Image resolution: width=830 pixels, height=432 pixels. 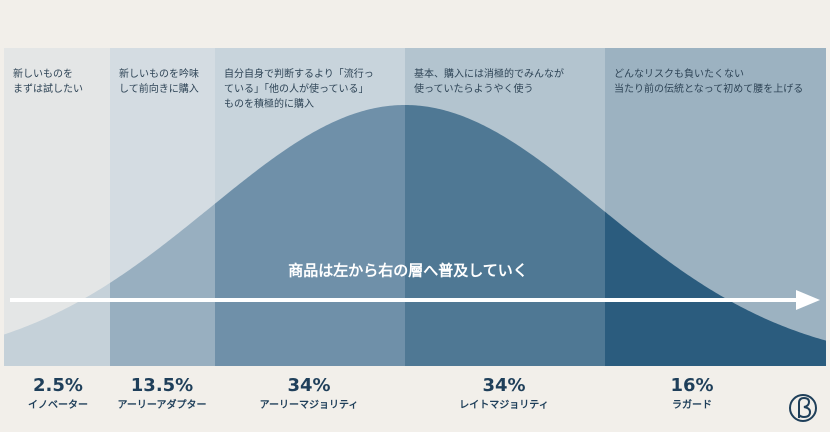 I want to click on description: 使っていたらようやく使う, so click(x=474, y=88).